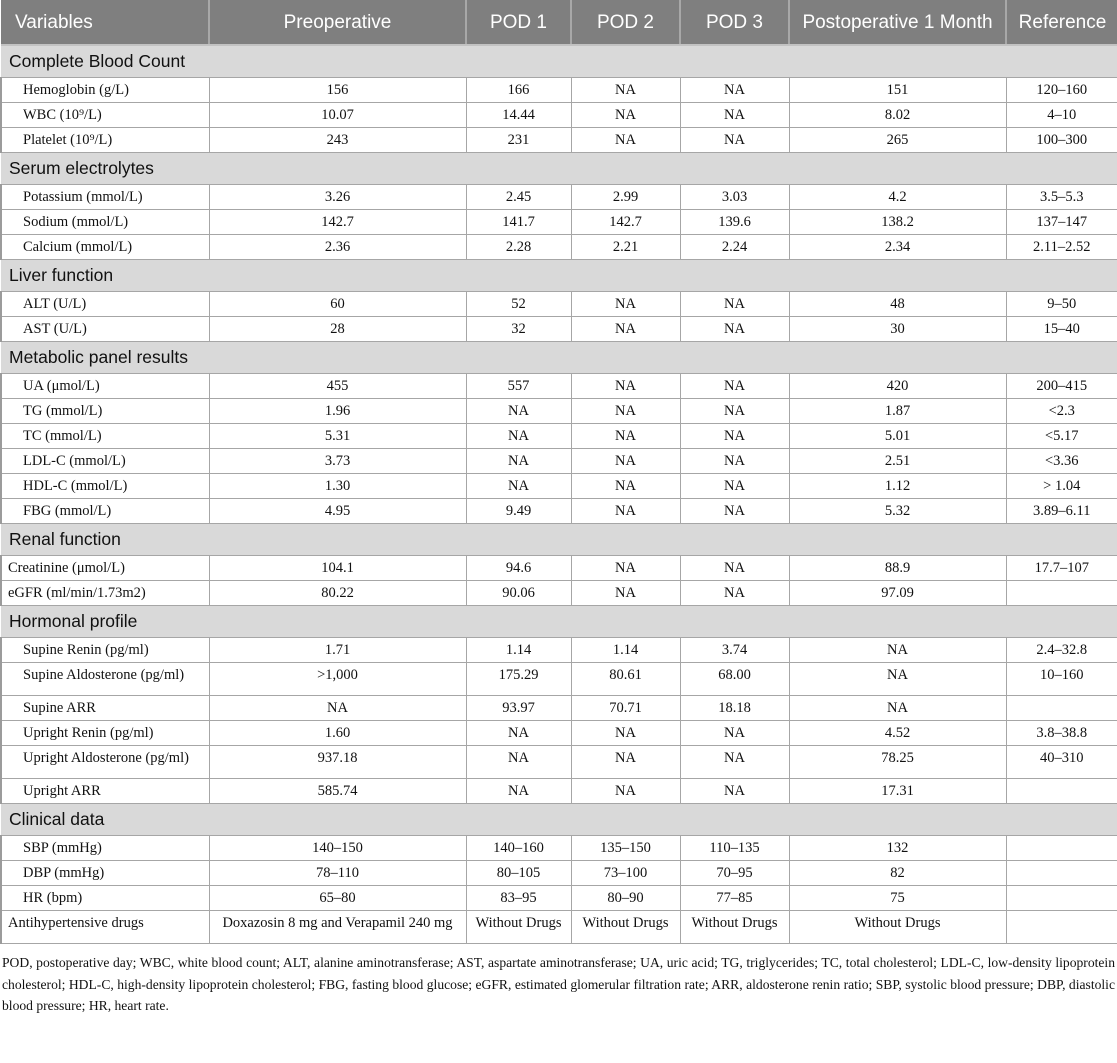 The image size is (1117, 1063). What do you see at coordinates (518, 708) in the screenshot?
I see `value-cell: 93.97` at bounding box center [518, 708].